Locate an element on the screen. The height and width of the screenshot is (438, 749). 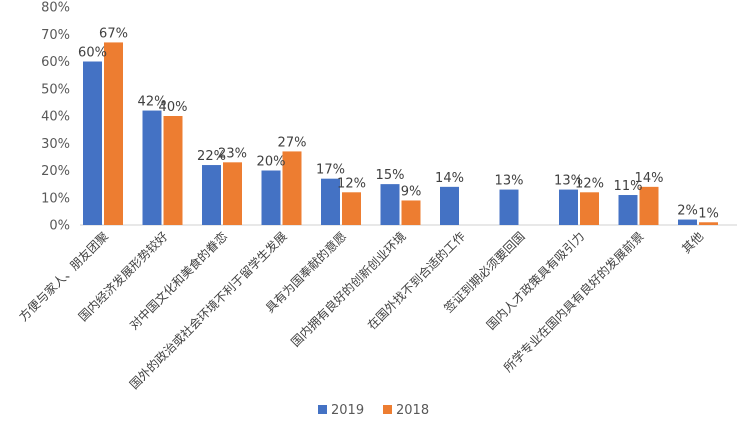
data-label-2019-5: 15% is located at coordinates (390, 175).